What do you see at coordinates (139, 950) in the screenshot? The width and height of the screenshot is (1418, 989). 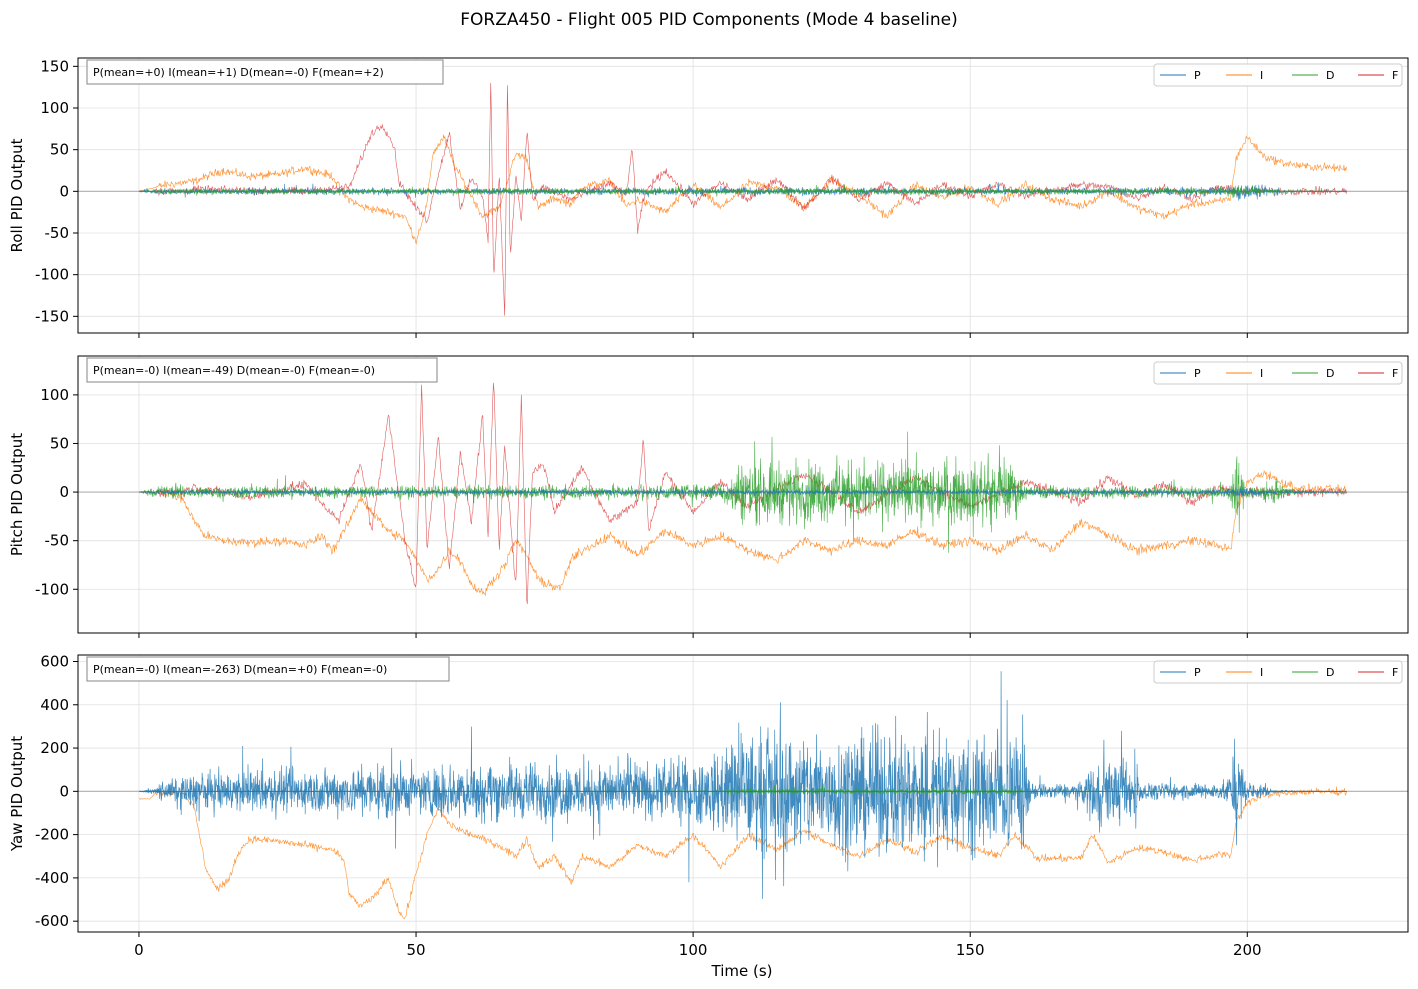 I see `x-tick-label: 0` at bounding box center [139, 950].